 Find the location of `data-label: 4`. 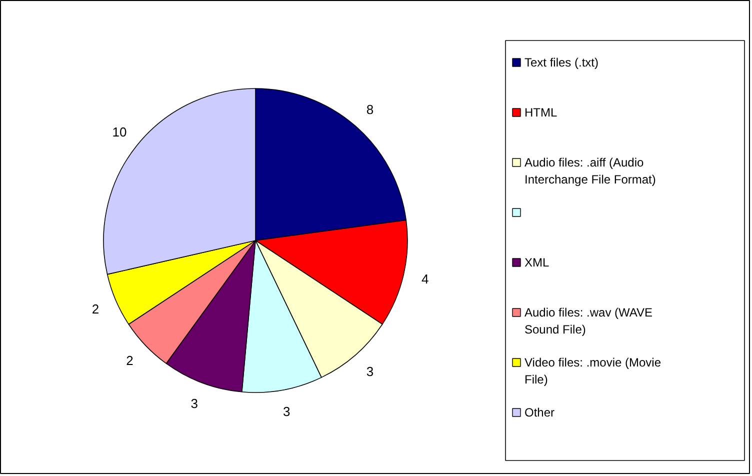

data-label: 4 is located at coordinates (425, 279).